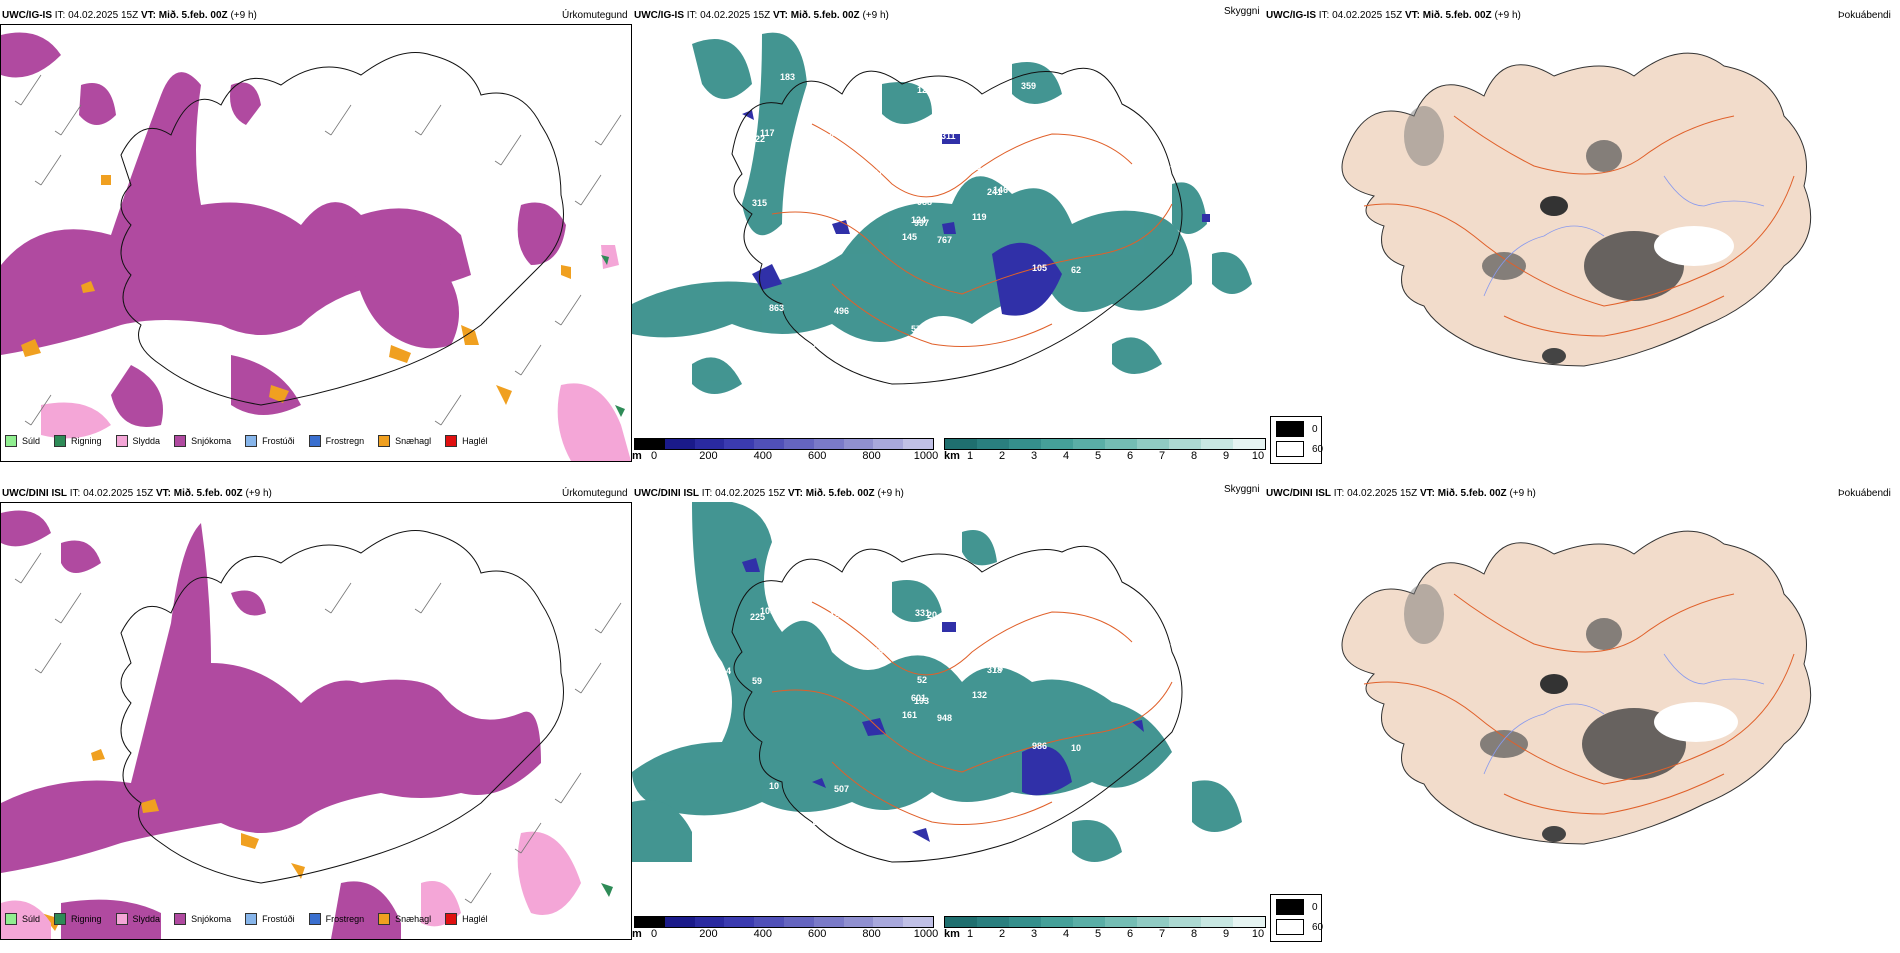  I want to click on cloud-base-label: 145, so click(909, 237).